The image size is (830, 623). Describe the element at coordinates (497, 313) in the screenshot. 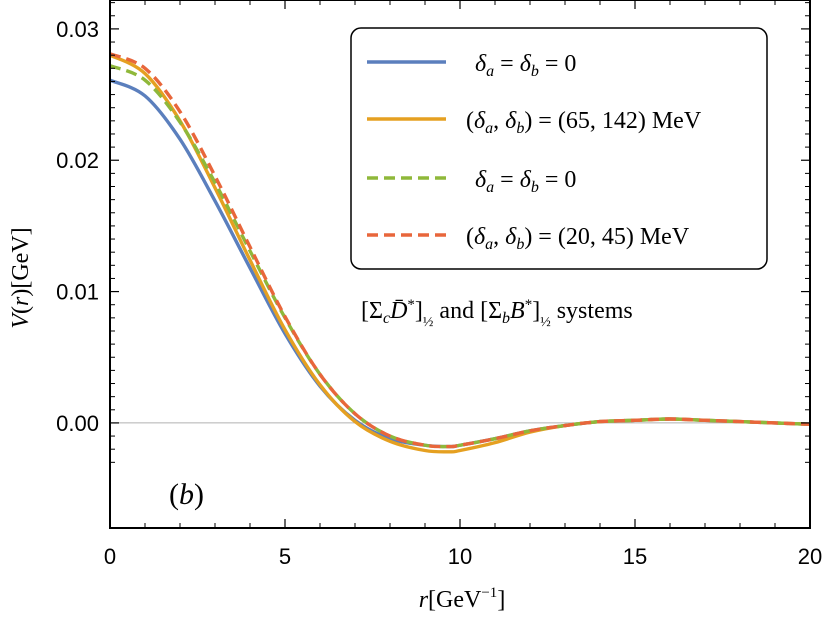

I see `systems-annotation: [ΣcD̄*]½ and [ΣbB*]½ systems` at that location.